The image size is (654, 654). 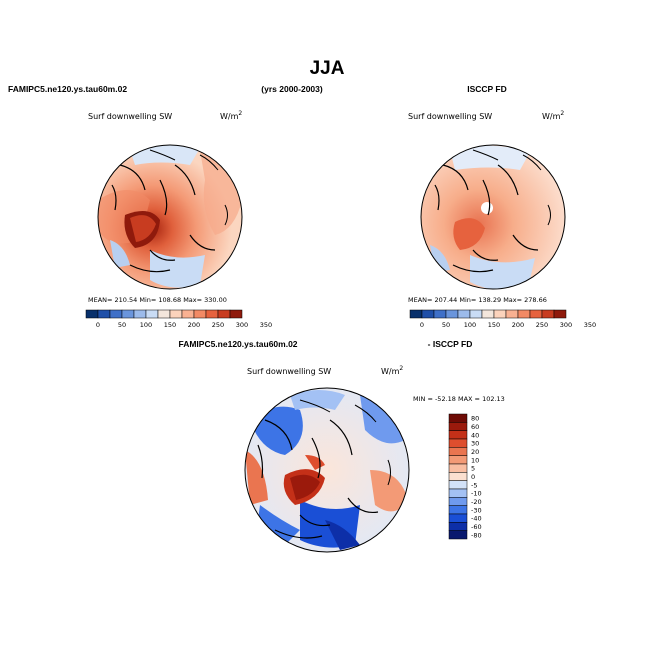 What do you see at coordinates (477, 300) in the screenshot?
I see `obs-stats: MEAN= 207.44 Min= 138.29 Max= 278.66` at bounding box center [477, 300].